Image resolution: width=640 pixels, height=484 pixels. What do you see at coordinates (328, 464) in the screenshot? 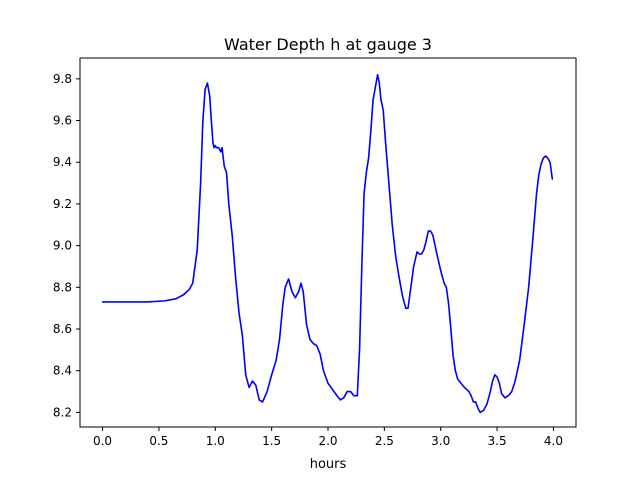
I see `x-axis-label: hours` at bounding box center [328, 464].